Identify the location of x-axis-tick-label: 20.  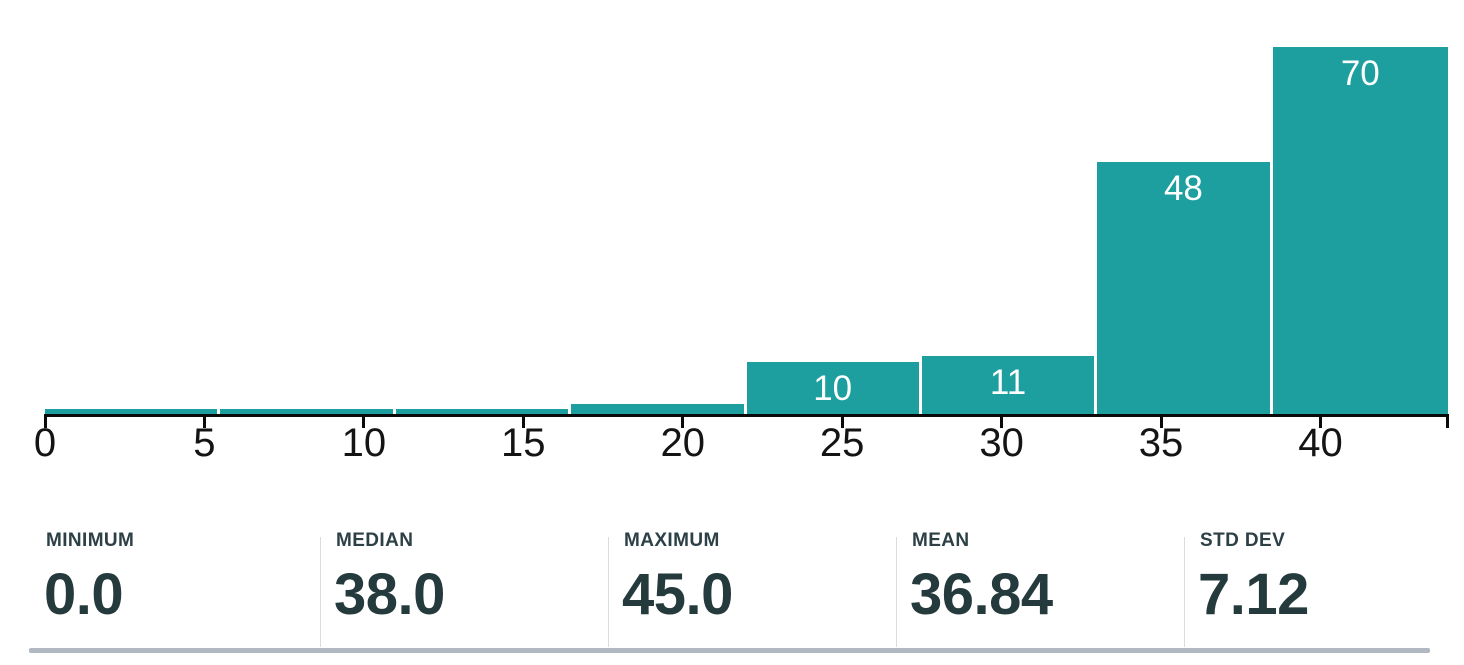
(682, 443).